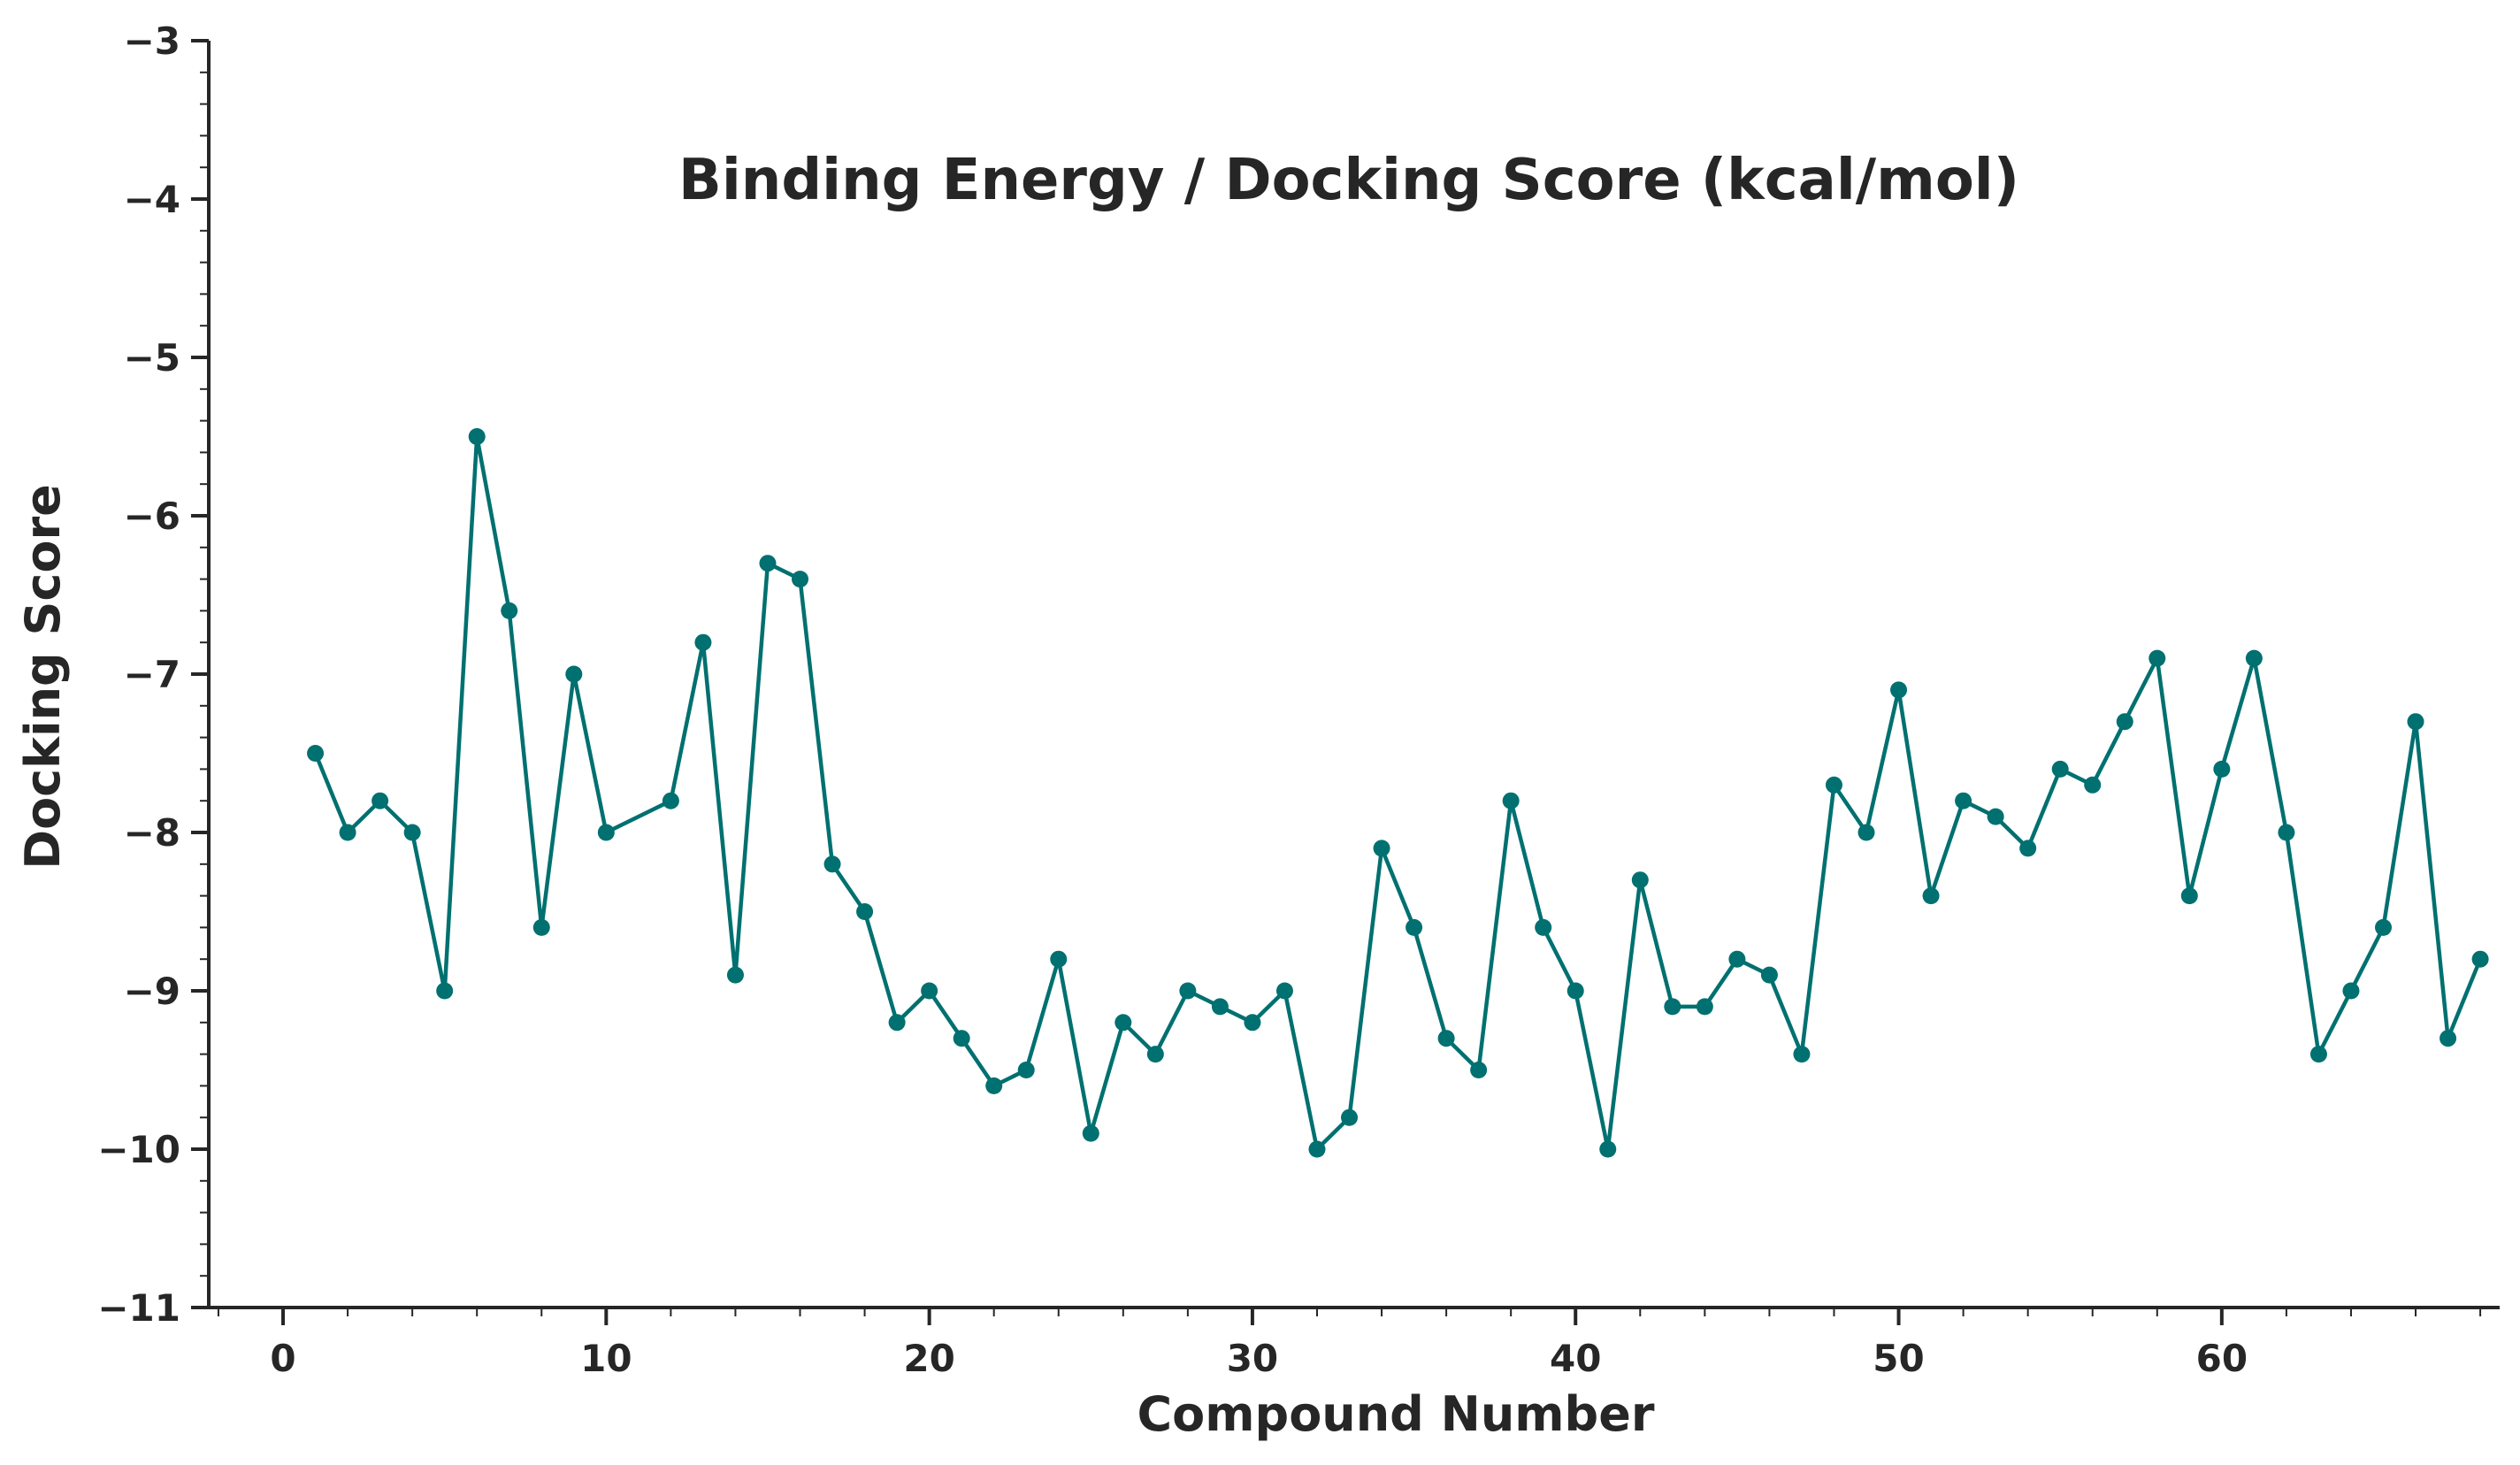  I want to click on x-tick-label: 40, so click(1575, 1358).